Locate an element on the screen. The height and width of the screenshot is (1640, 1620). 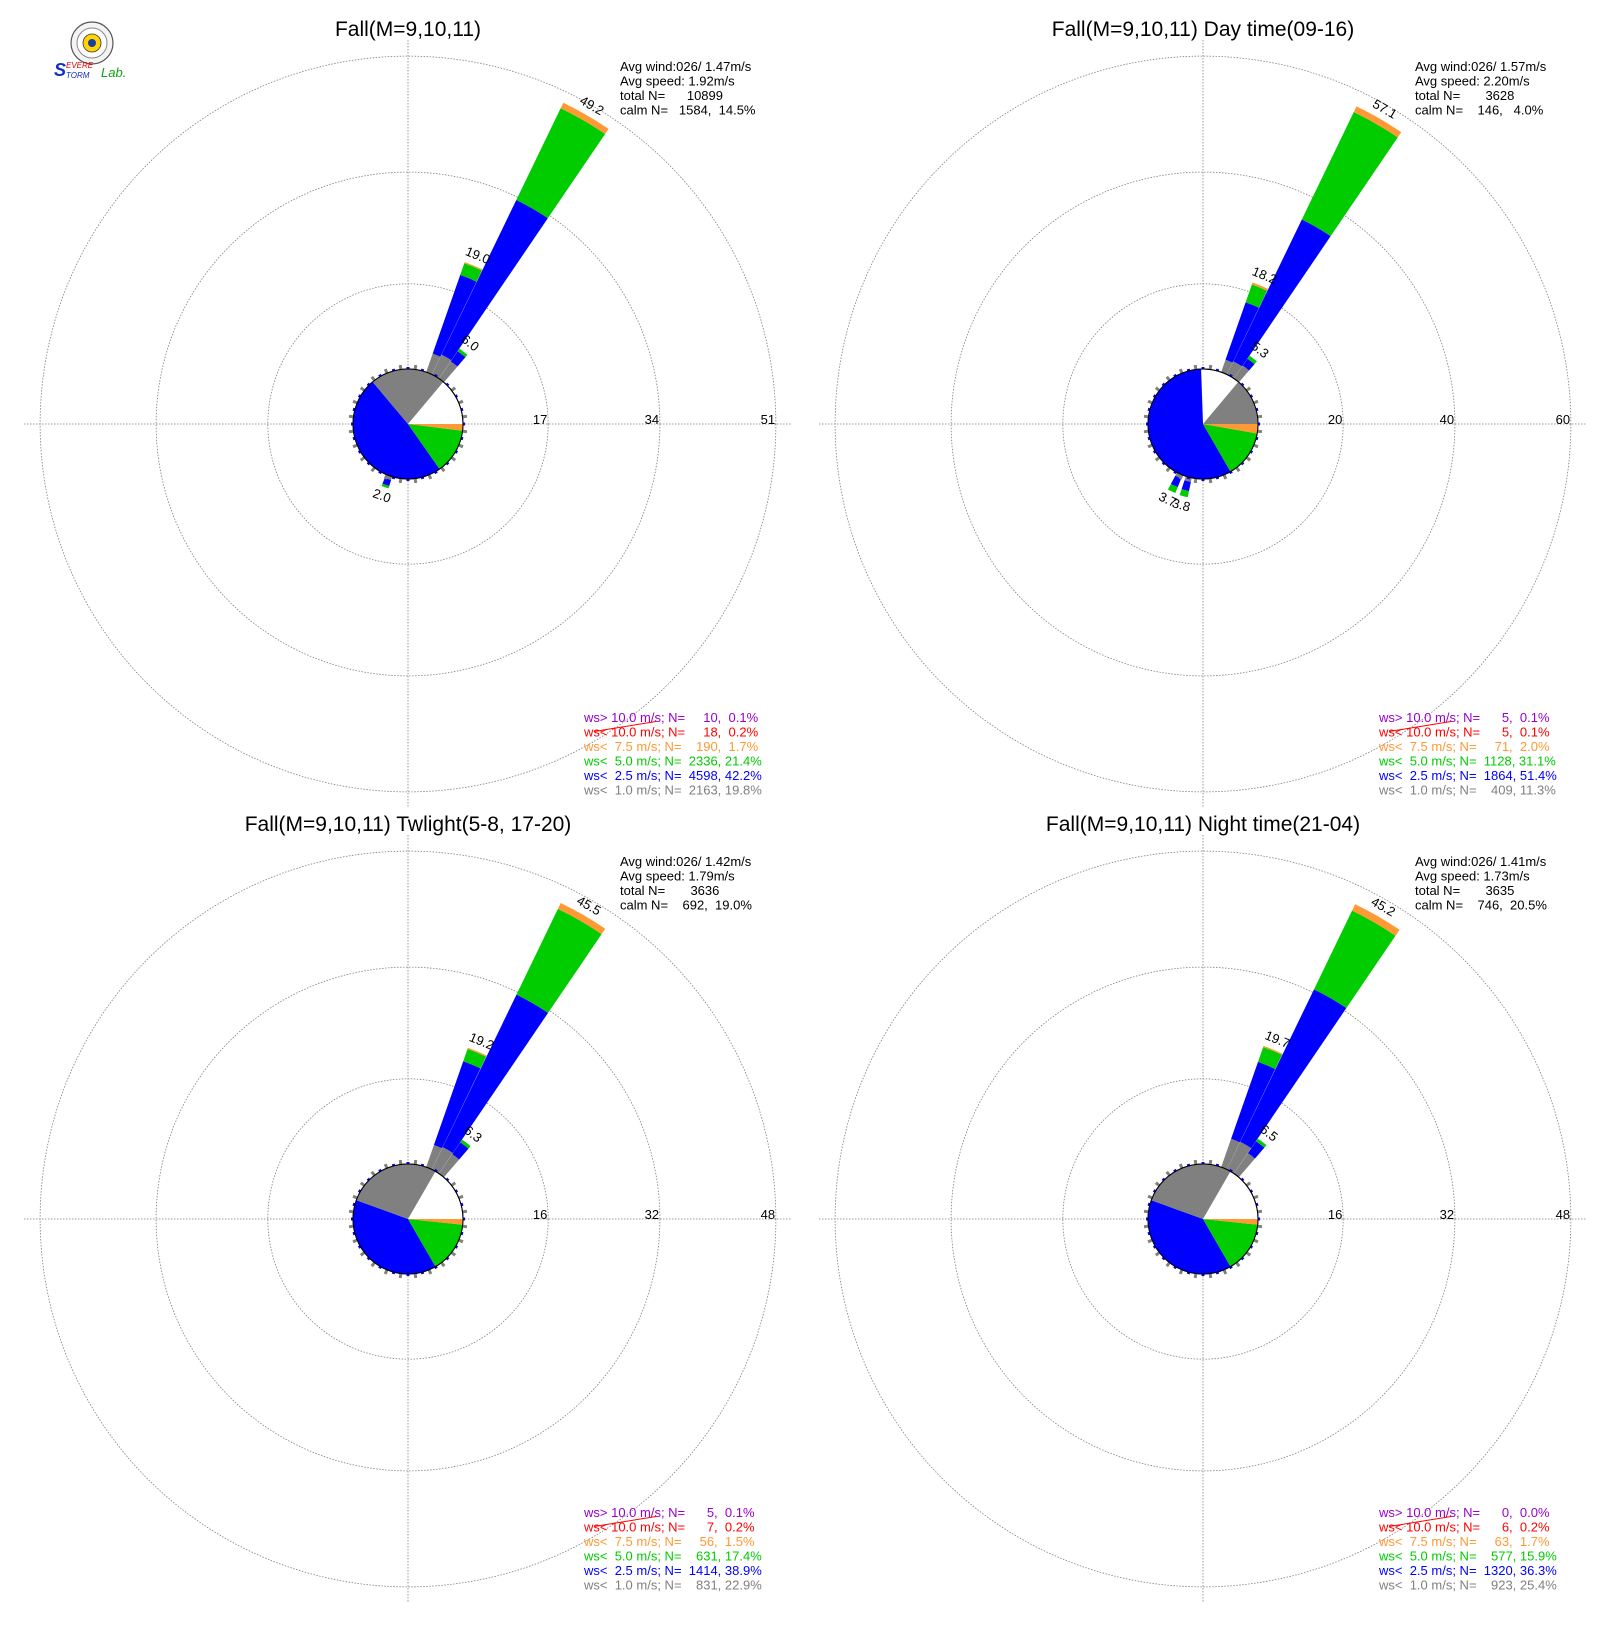
radial-tick-label: 40 is located at coordinates (1447, 419).